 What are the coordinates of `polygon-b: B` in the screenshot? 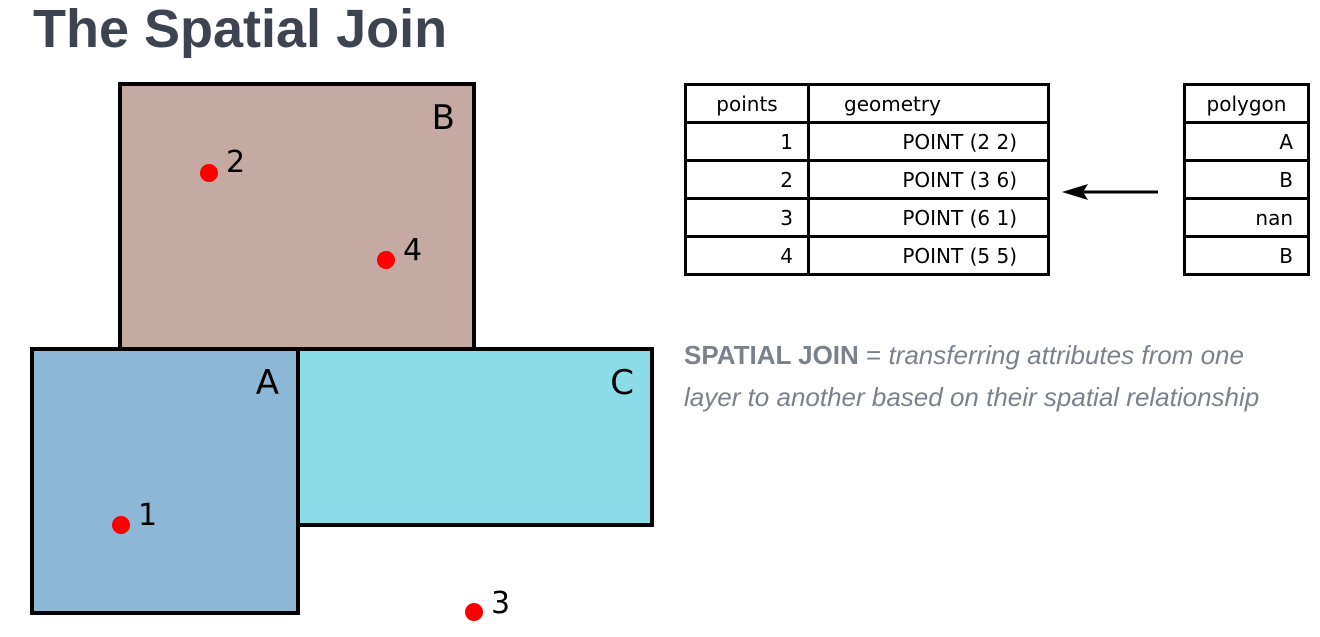 It's located at (297, 217).